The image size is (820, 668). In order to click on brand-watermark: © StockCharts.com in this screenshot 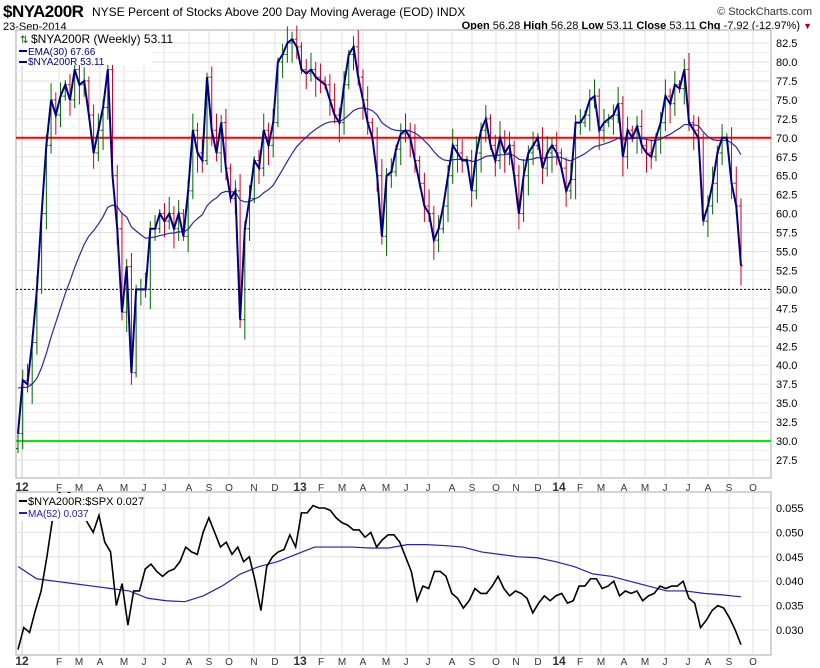, I will do `click(764, 12)`.